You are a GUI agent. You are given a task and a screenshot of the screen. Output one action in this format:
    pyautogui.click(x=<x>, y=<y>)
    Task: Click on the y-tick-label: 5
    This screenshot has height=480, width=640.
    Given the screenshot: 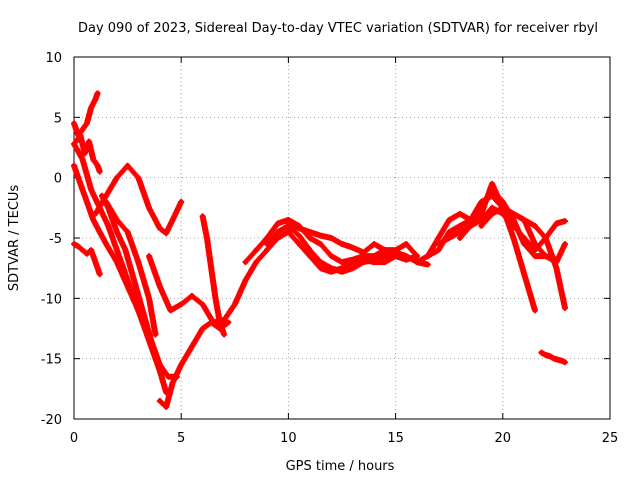 What is the action you would take?
    pyautogui.click(x=58, y=118)
    